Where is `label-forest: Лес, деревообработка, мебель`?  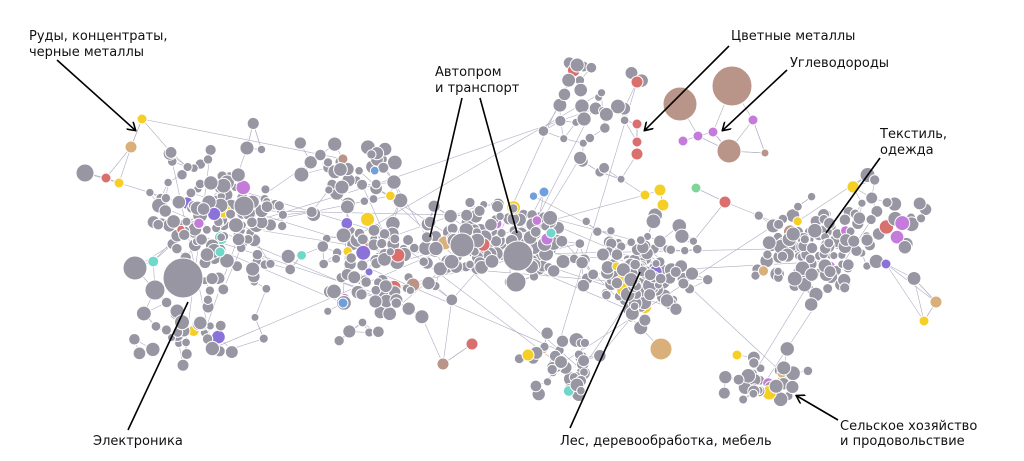
label-forest: Лес, деревообработка, мебель is located at coordinates (666, 441).